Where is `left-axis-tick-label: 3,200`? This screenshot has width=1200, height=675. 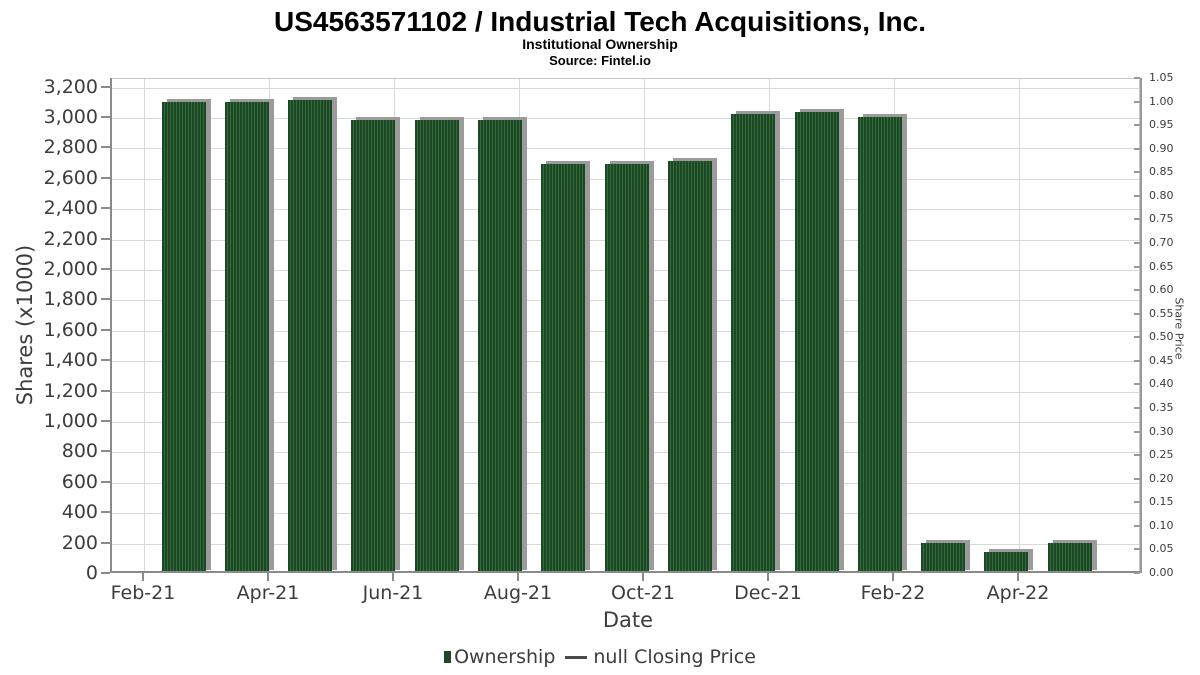 left-axis-tick-label: 3,200 is located at coordinates (70, 86).